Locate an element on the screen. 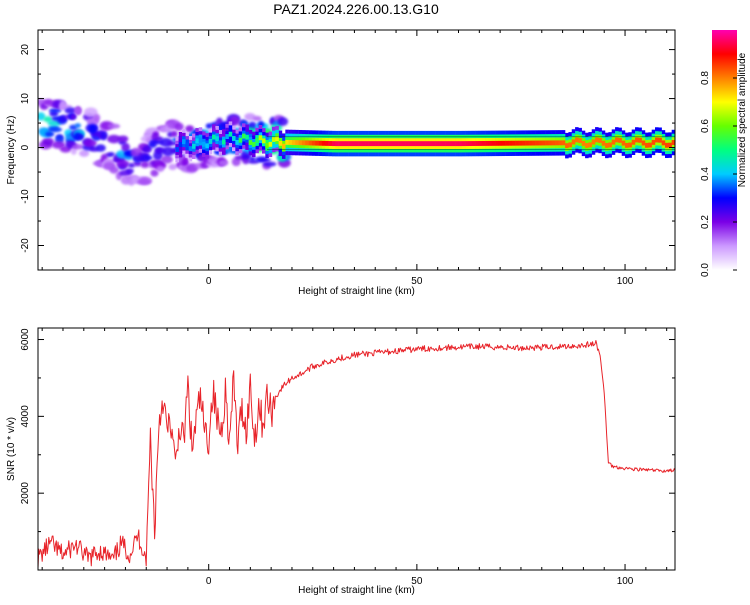  snr-y-tick-label: 6000 is located at coordinates (25, 339).